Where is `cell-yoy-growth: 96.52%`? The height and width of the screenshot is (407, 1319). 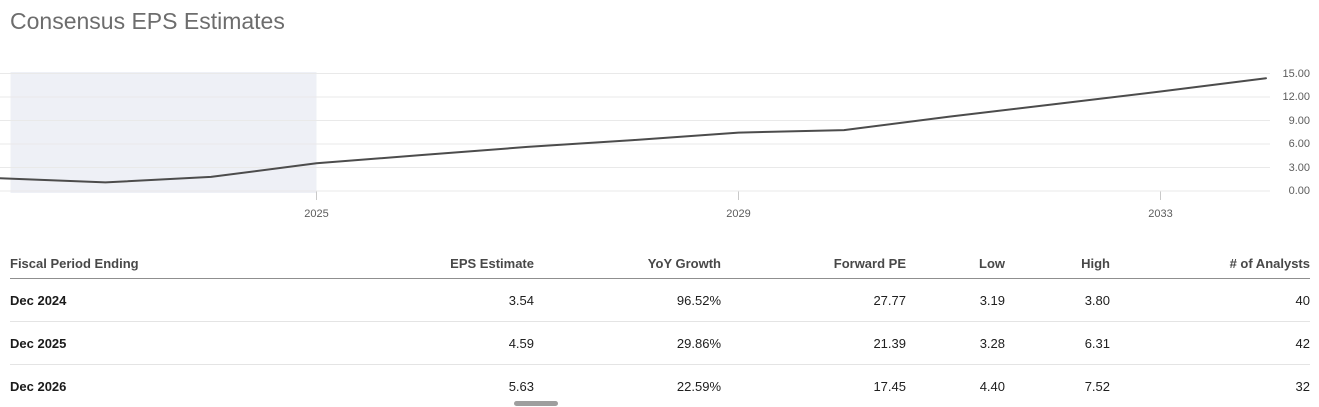 cell-yoy-growth: 96.52% is located at coordinates (627, 300).